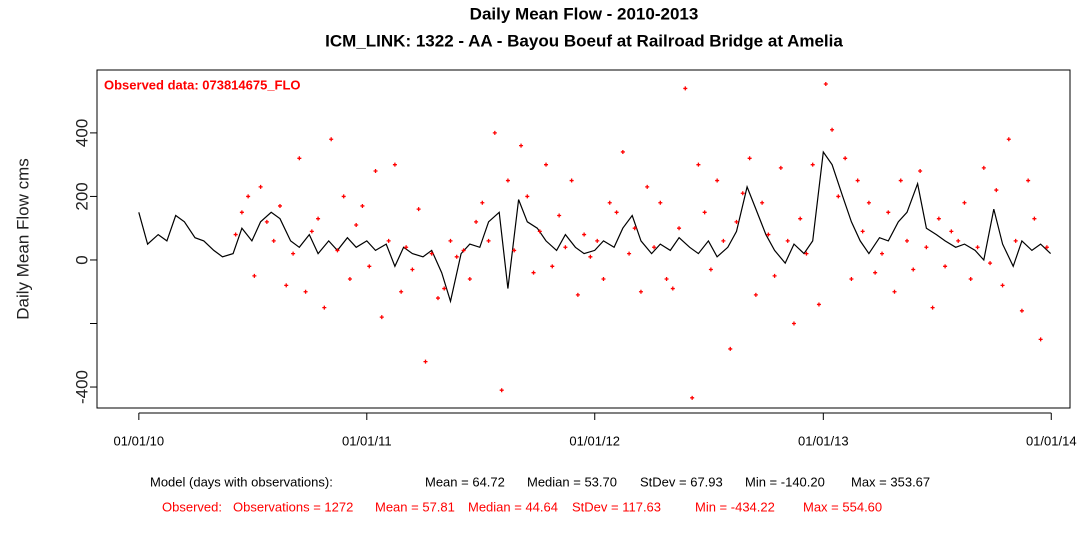 The height and width of the screenshot is (557, 1091). What do you see at coordinates (584, 13) in the screenshot?
I see `chart-title: Daily Mean Flow - 2010-2013` at bounding box center [584, 13].